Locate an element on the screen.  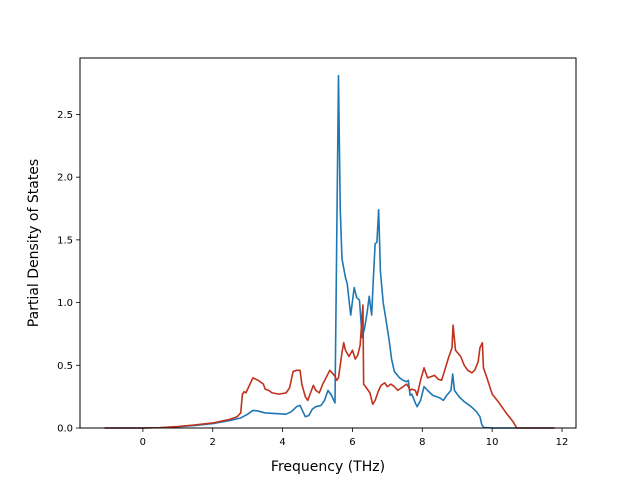
x-tick-label: 2 is located at coordinates (213, 442).